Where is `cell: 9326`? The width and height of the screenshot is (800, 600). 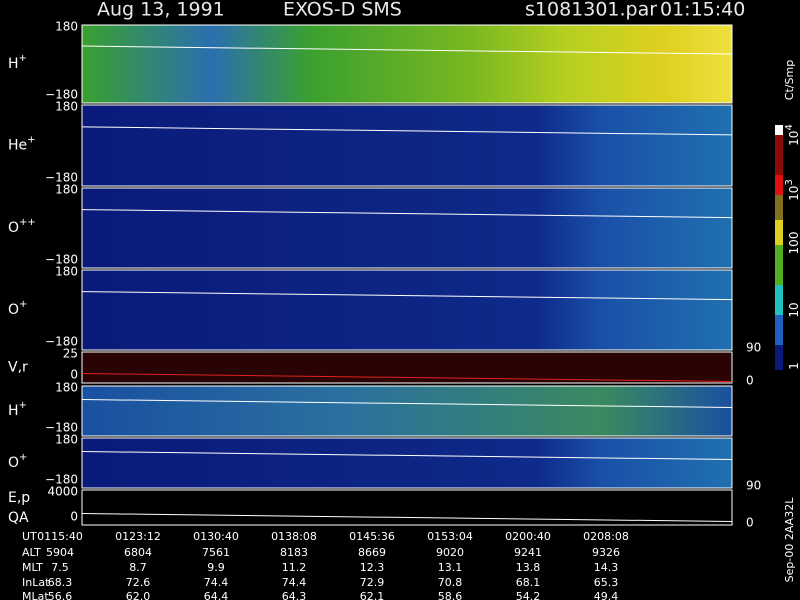
cell: 9326 is located at coordinates (606, 552).